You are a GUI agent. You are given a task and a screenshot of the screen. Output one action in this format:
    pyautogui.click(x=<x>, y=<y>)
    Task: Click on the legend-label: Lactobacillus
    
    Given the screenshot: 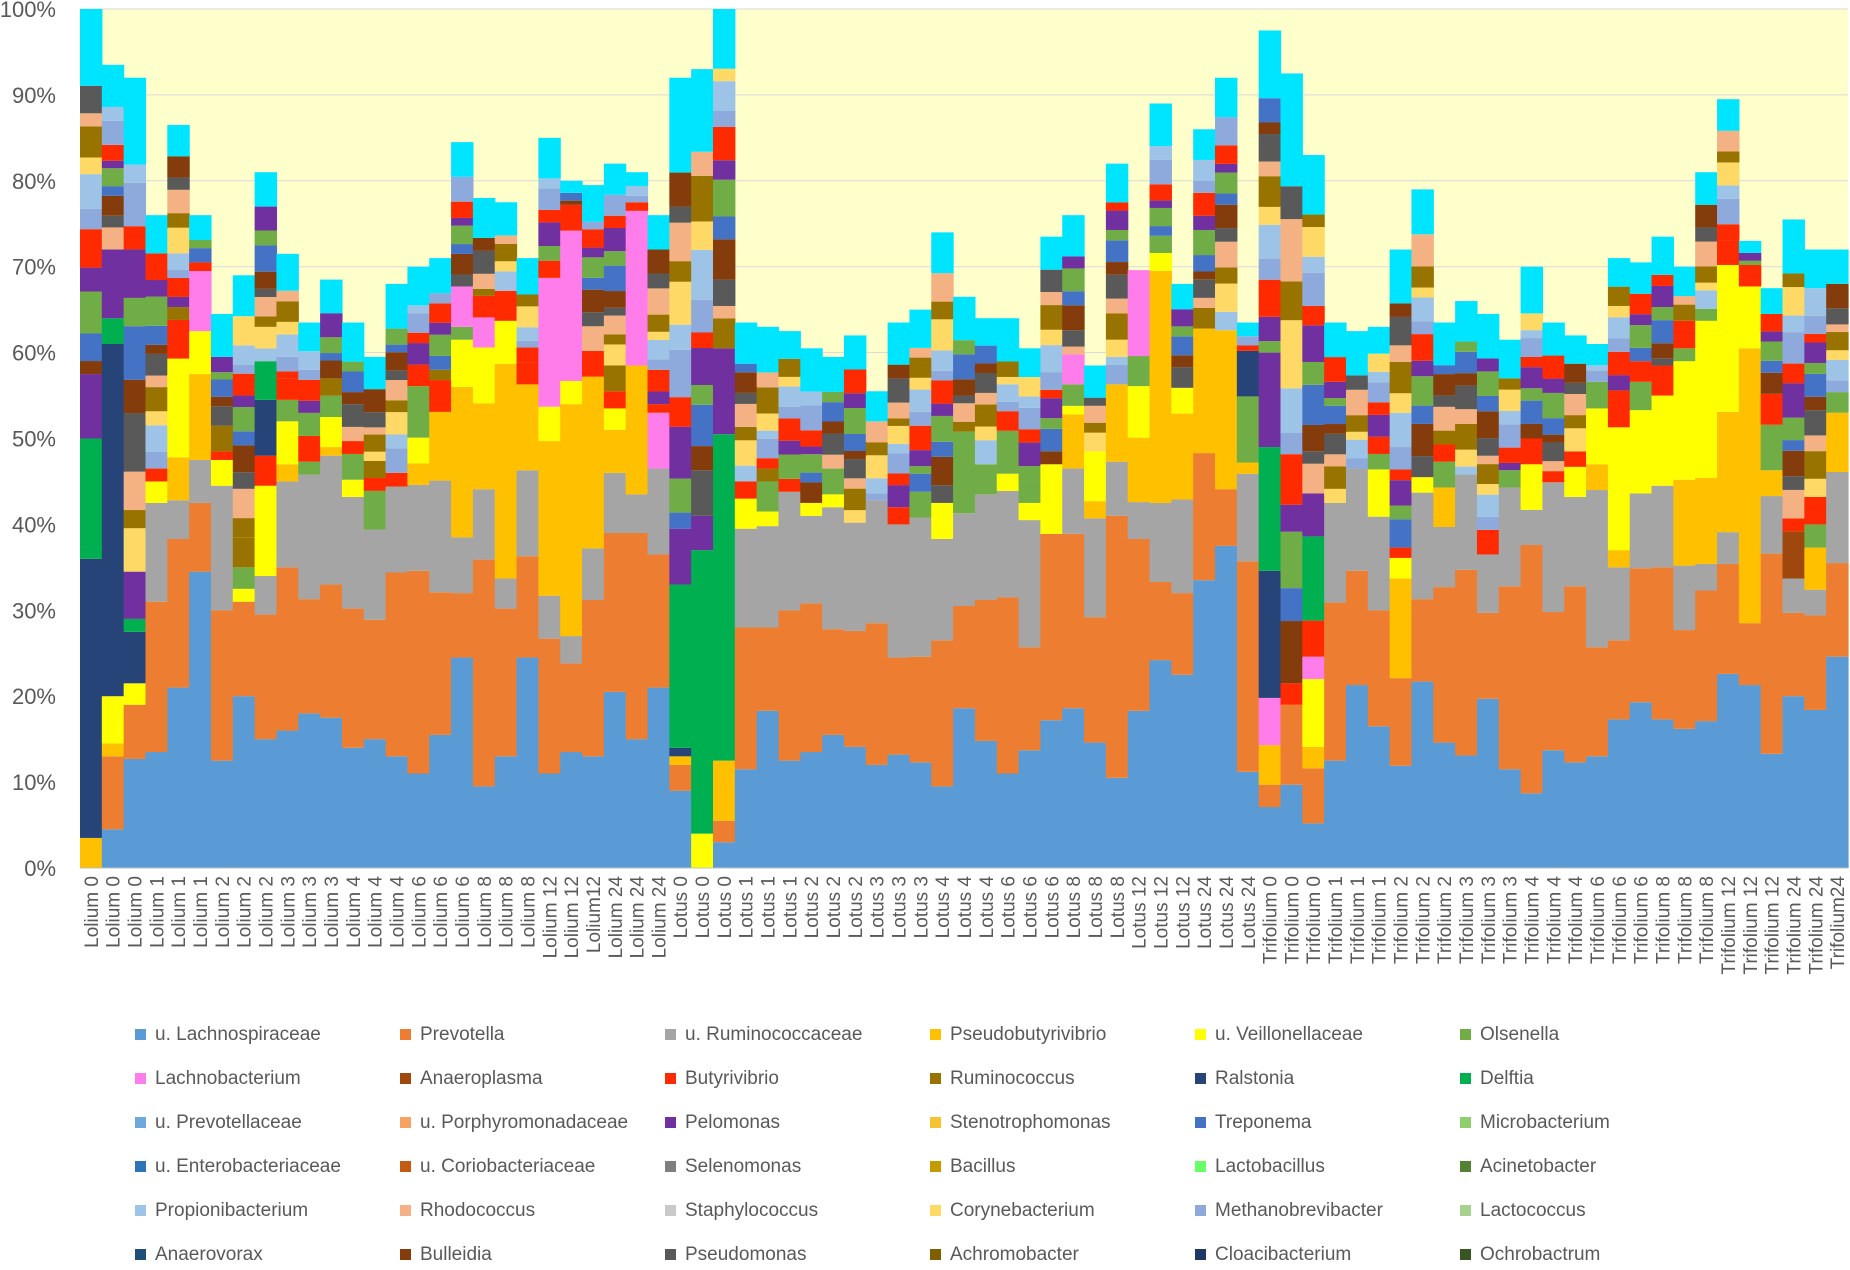 What is the action you would take?
    pyautogui.click(x=1270, y=1166)
    